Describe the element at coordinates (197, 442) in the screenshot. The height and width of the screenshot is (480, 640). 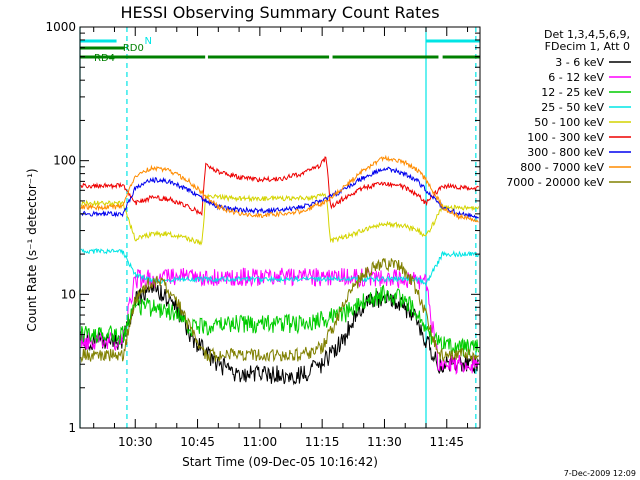
I see `x-tick-label: 10:45` at that location.